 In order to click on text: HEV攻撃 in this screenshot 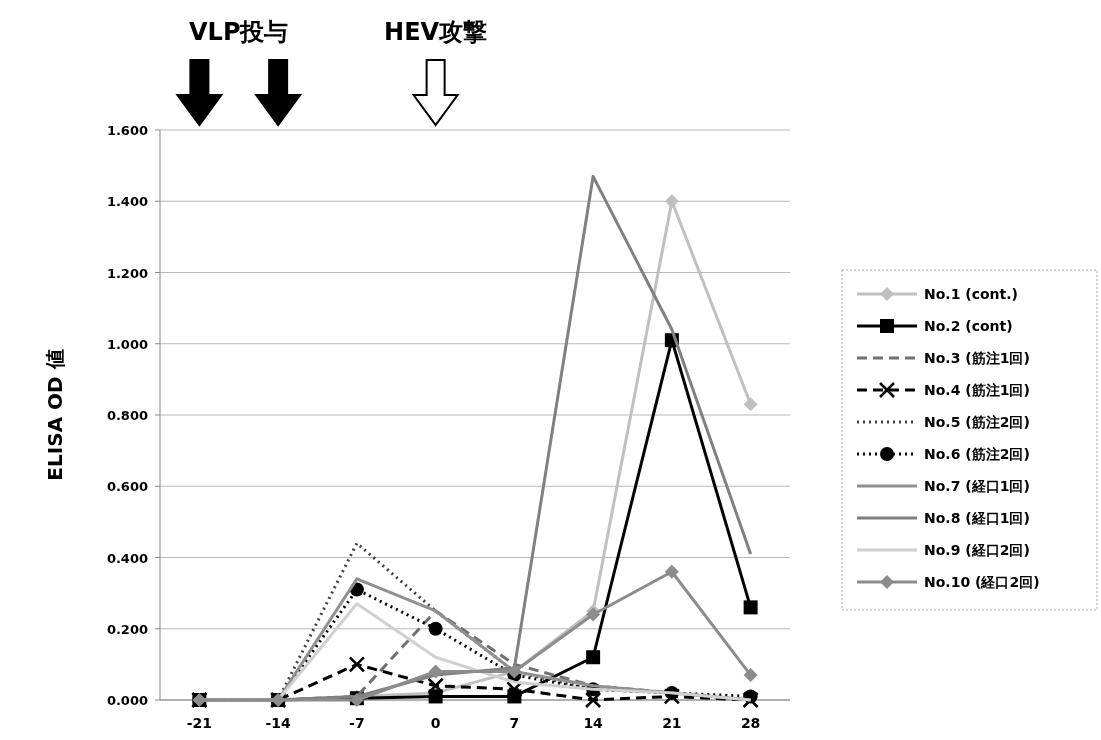, I will do `click(436, 32)`.